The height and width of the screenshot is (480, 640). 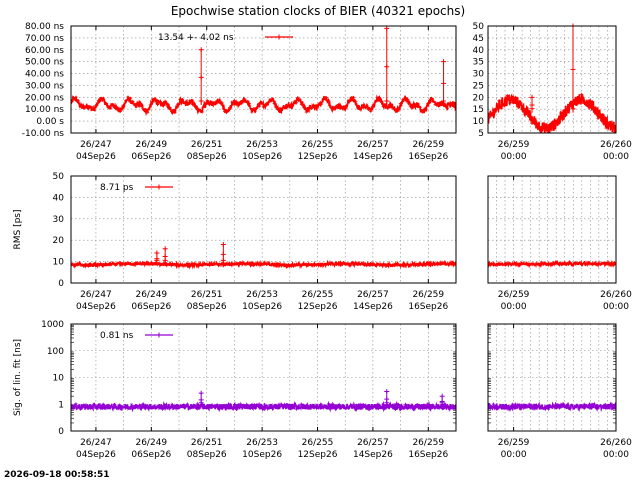 What do you see at coordinates (151, 443) in the screenshot?
I see `x-tick-label-day: 26/249` at bounding box center [151, 443].